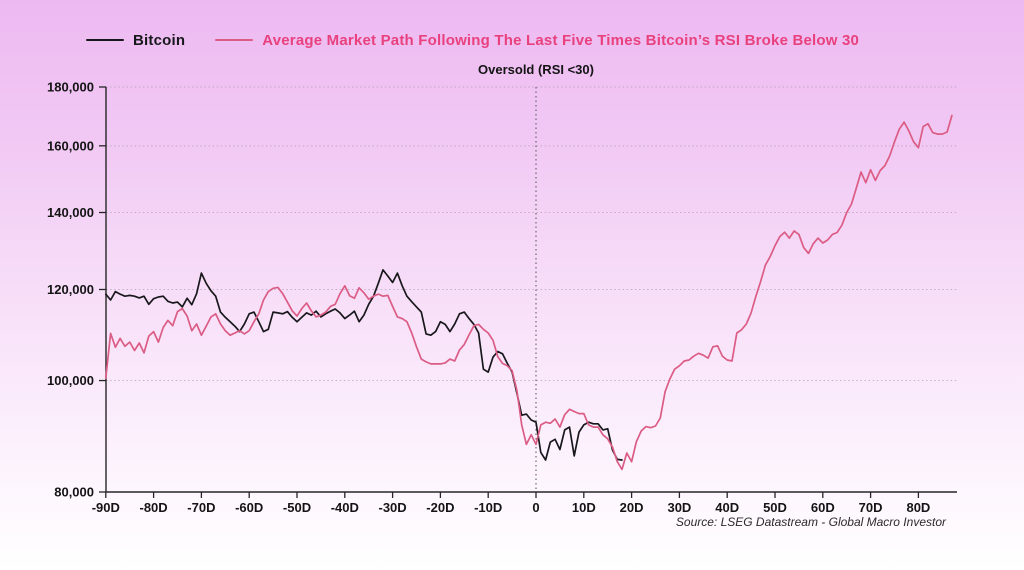  I want to click on legend-label-bitcoin: Bitcoin, so click(159, 40).